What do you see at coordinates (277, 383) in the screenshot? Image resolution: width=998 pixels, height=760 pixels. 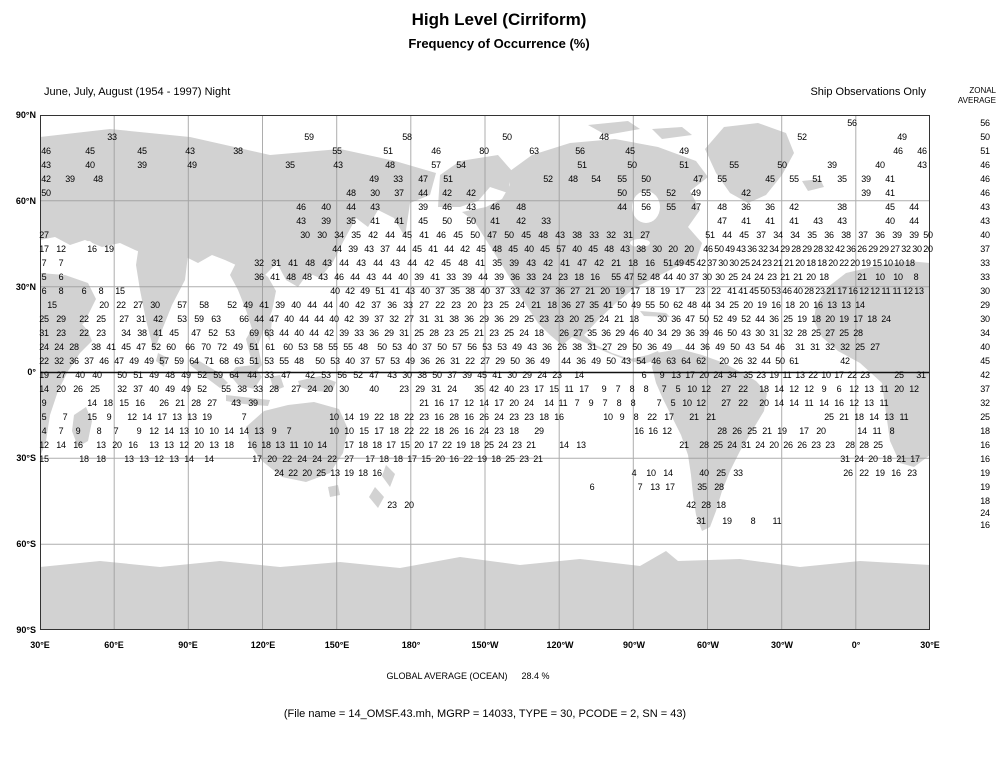 I see `land-sulawesi` at bounding box center [277, 383].